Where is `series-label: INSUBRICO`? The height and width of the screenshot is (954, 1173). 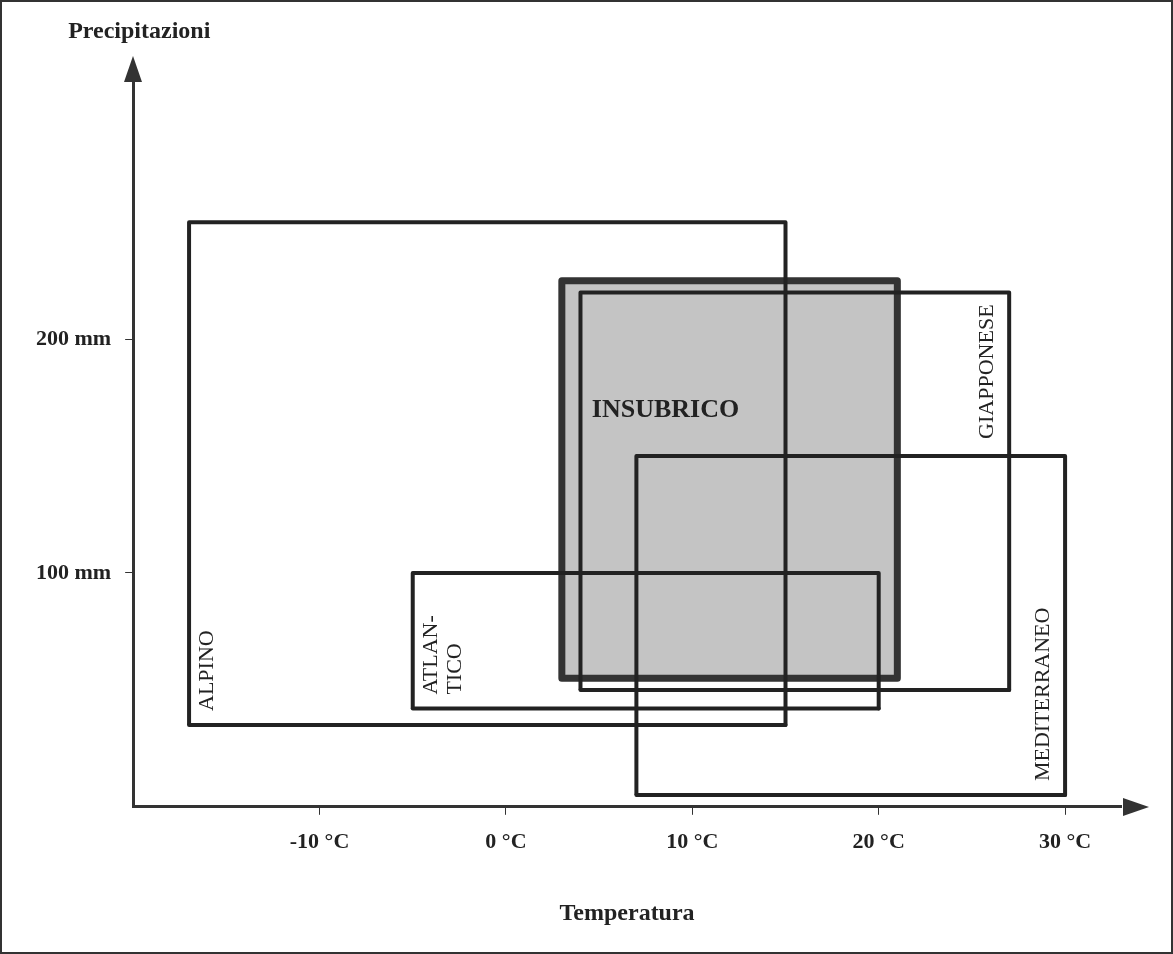 series-label: INSUBRICO is located at coordinates (665, 409).